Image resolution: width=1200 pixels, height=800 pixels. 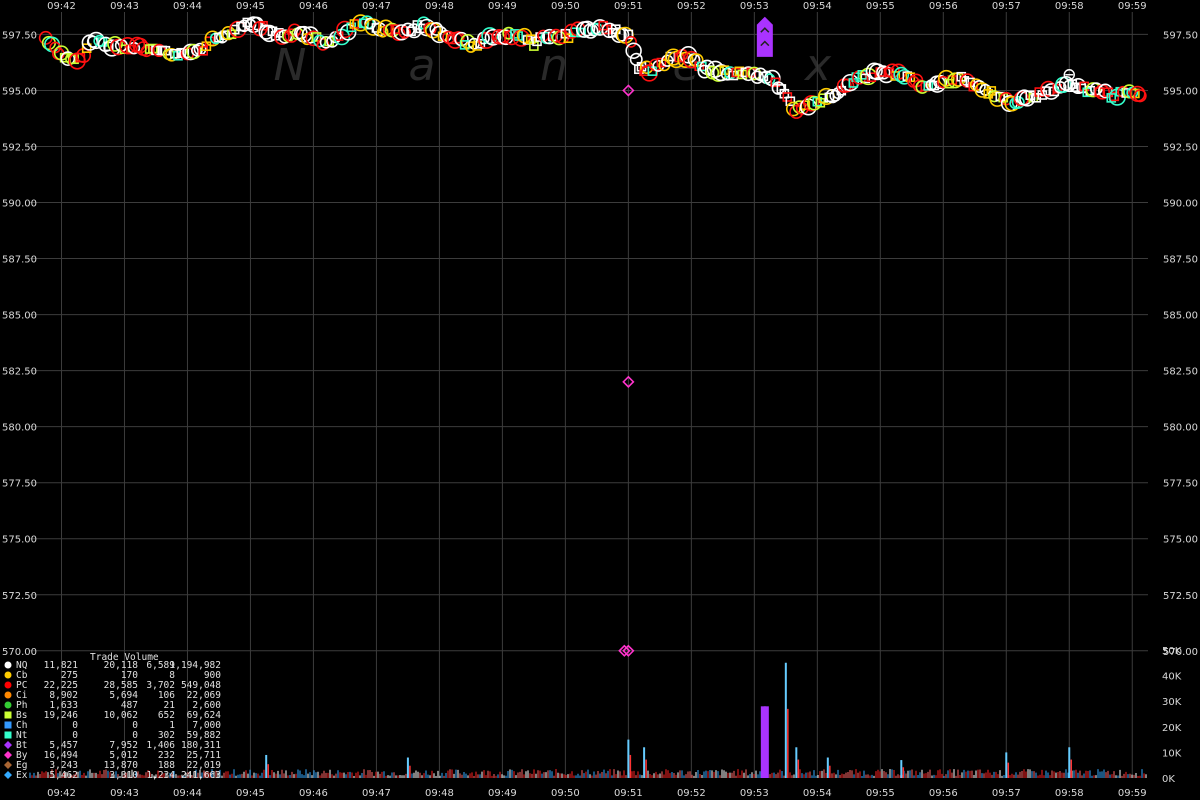 I want to click on legend-col1: 8,902, so click(x=63, y=695).